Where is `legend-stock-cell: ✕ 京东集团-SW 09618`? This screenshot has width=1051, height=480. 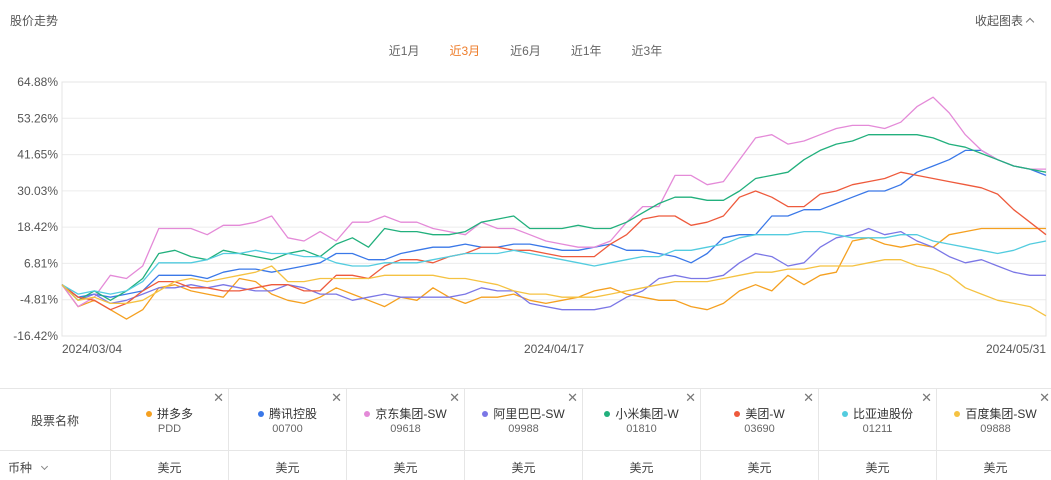 legend-stock-cell: ✕ 京东集团-SW 09618 is located at coordinates (405, 420).